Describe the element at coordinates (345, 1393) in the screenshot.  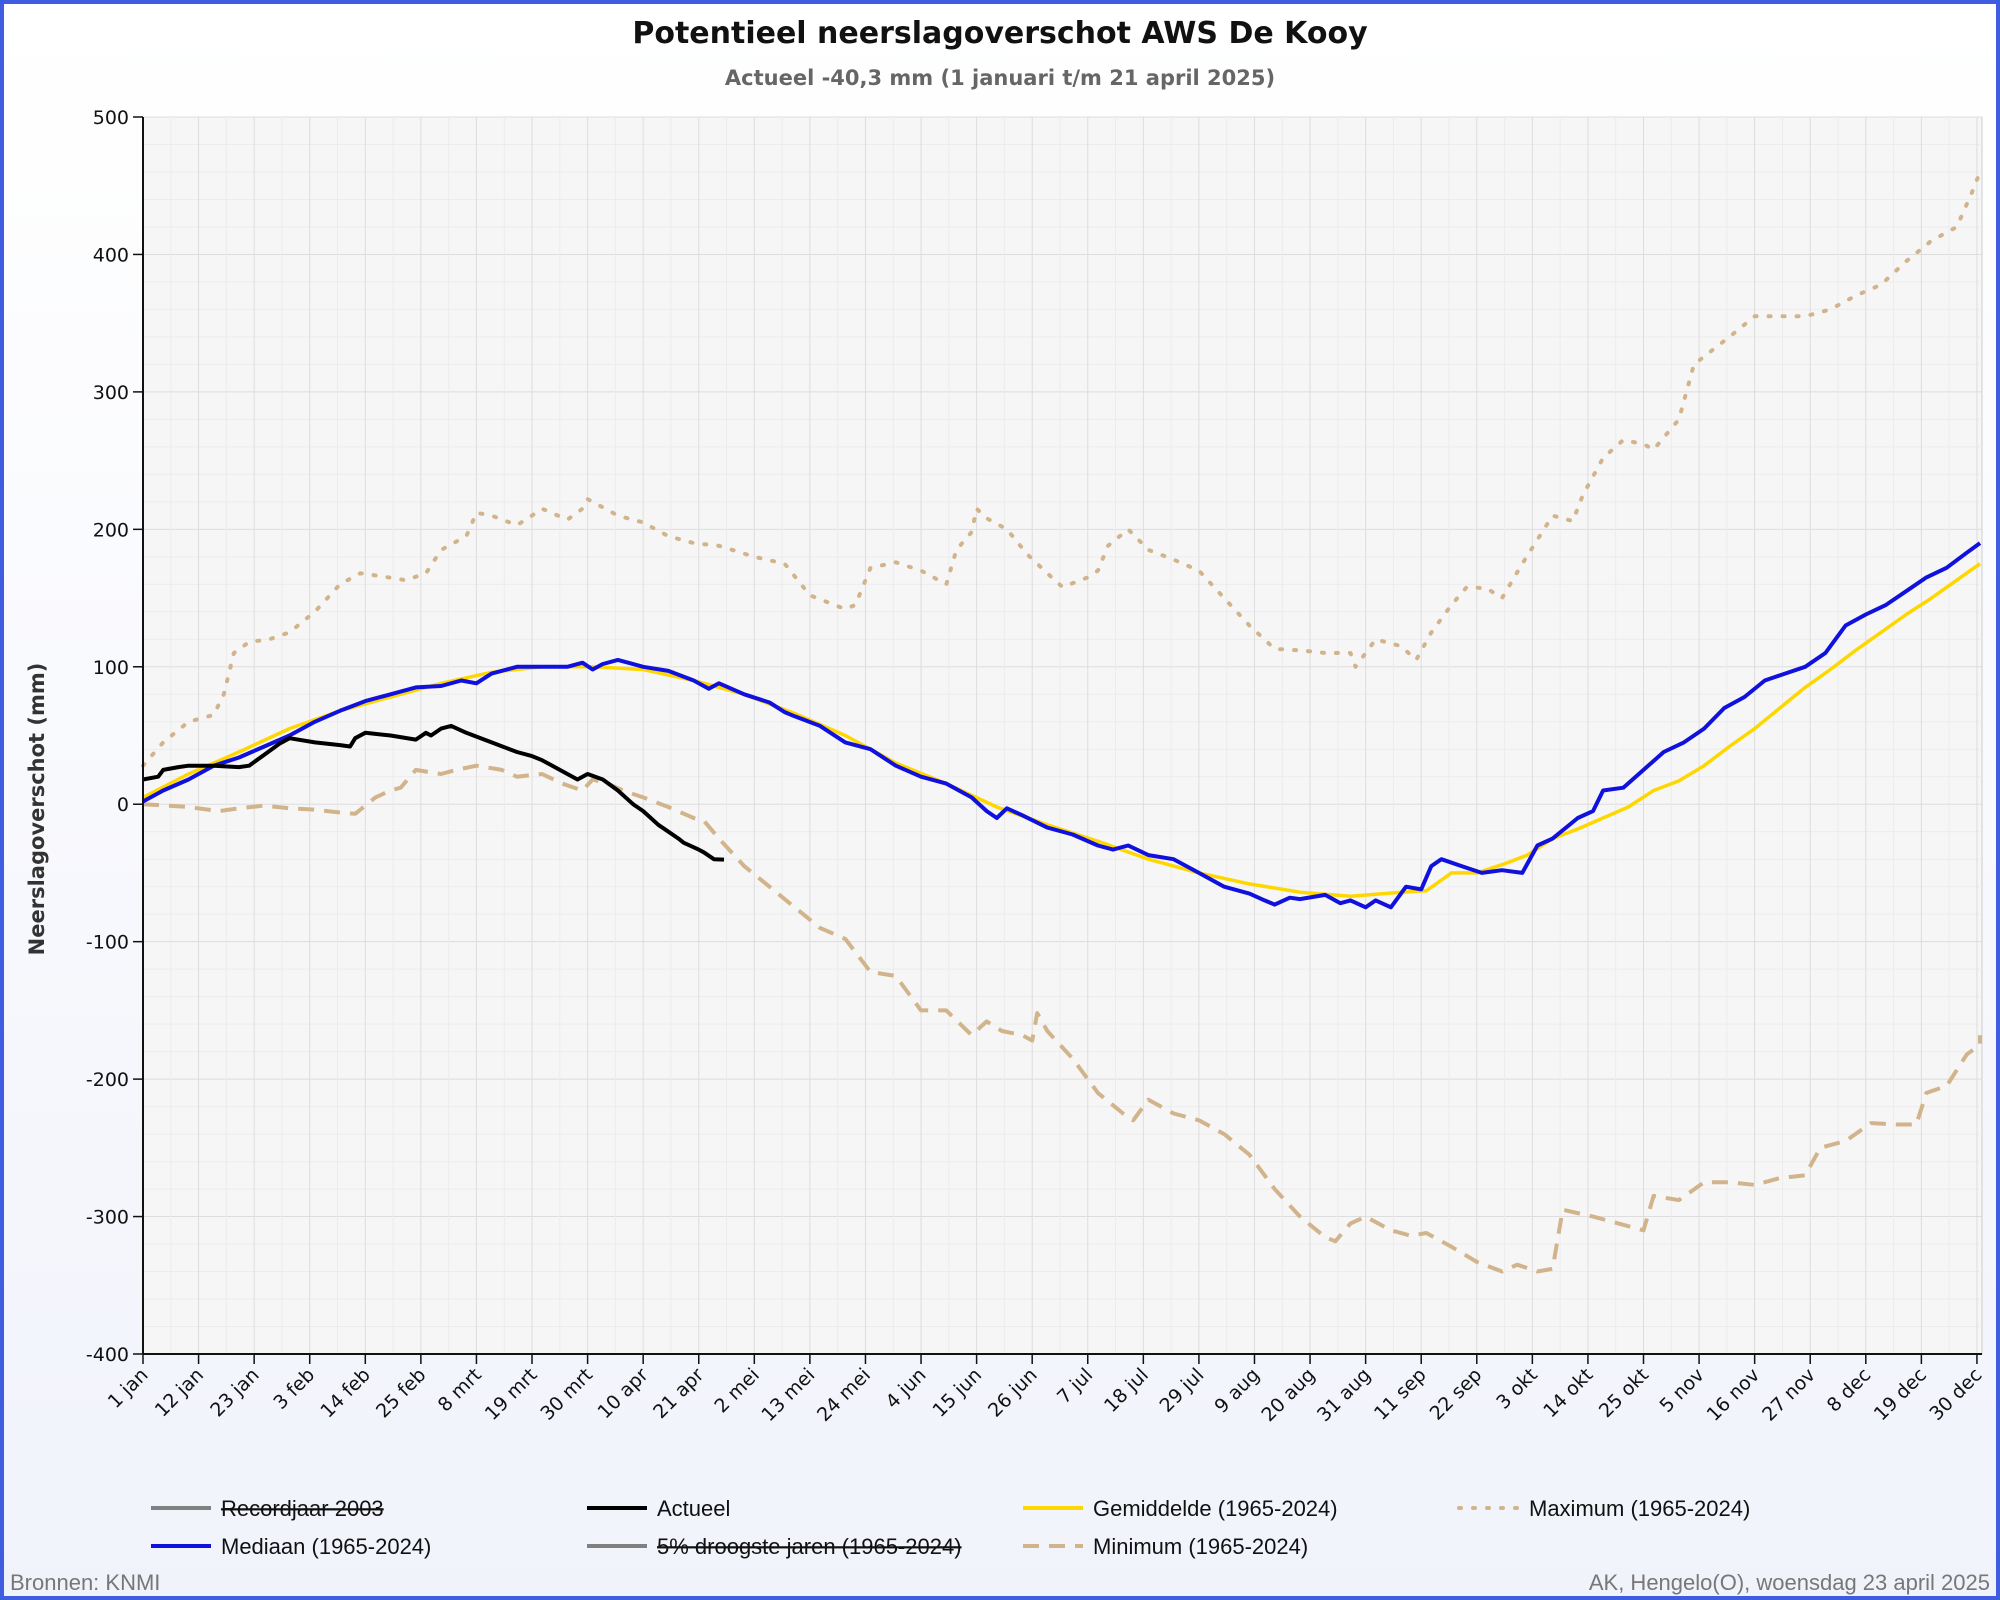
I see `x-tick-label: 14 feb` at that location.